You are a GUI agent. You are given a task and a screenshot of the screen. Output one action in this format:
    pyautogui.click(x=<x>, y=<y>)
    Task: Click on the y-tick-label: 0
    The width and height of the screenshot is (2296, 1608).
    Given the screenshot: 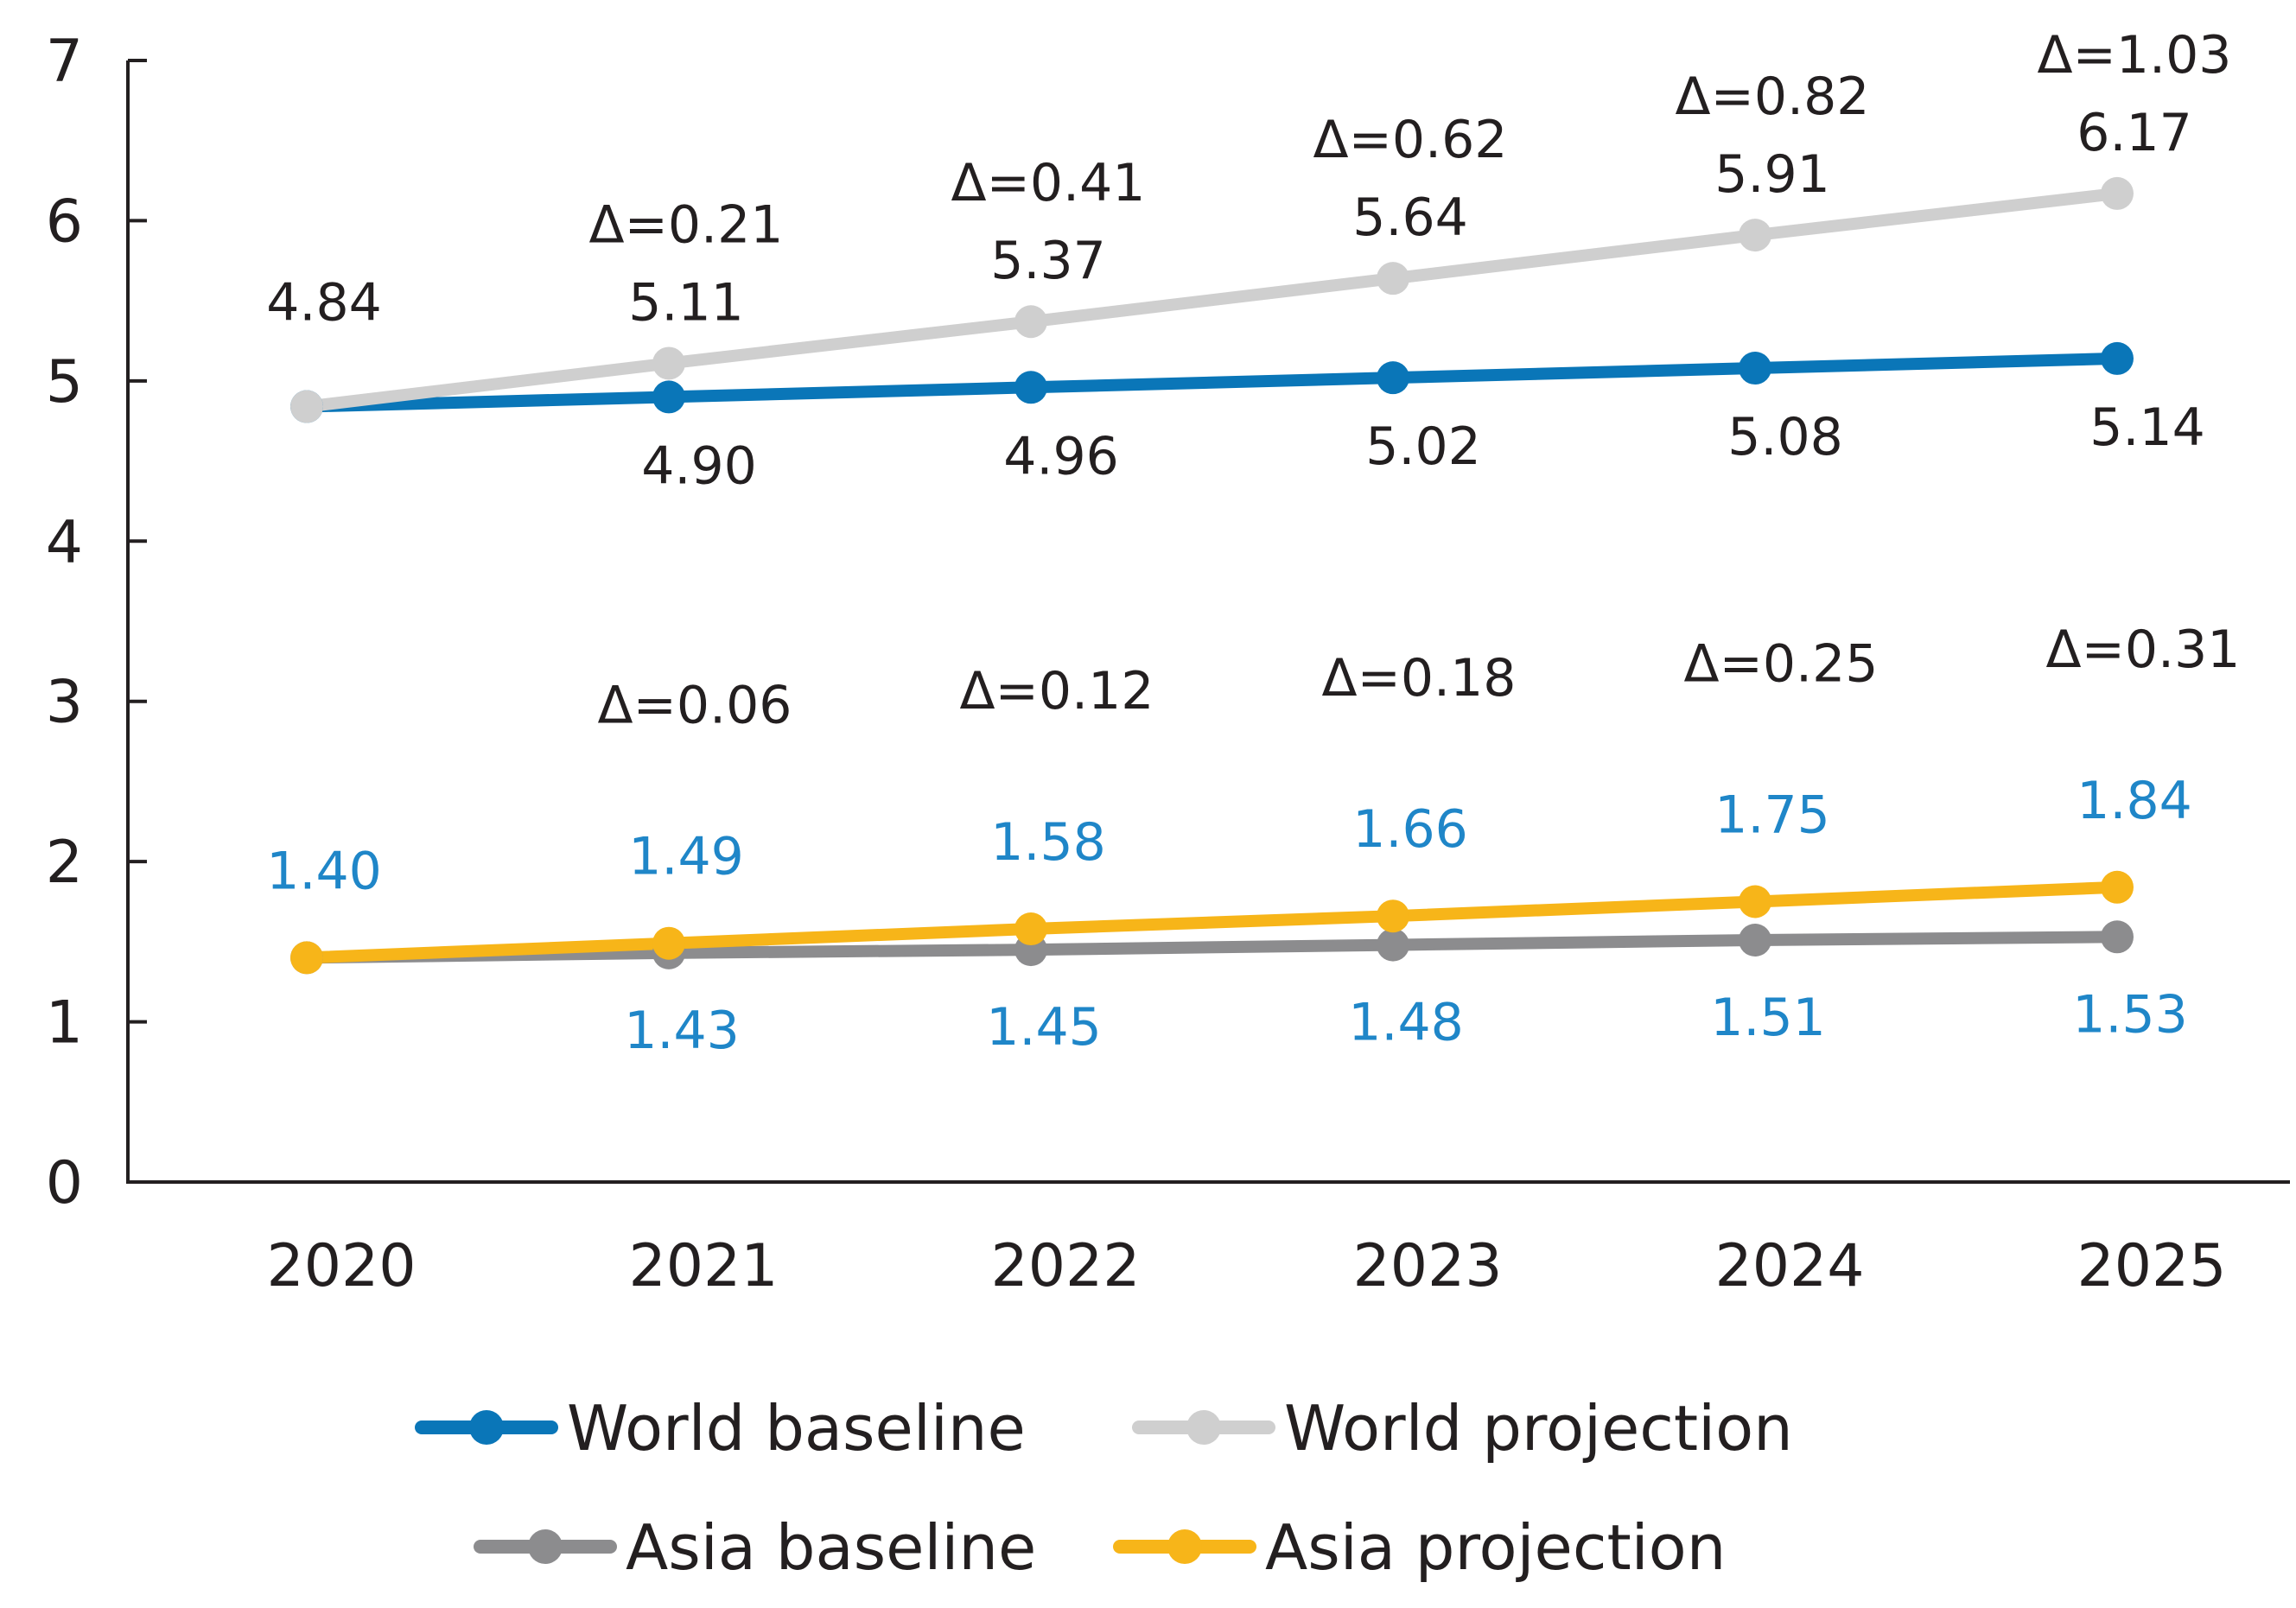 What is the action you would take?
    pyautogui.click(x=64, y=1183)
    